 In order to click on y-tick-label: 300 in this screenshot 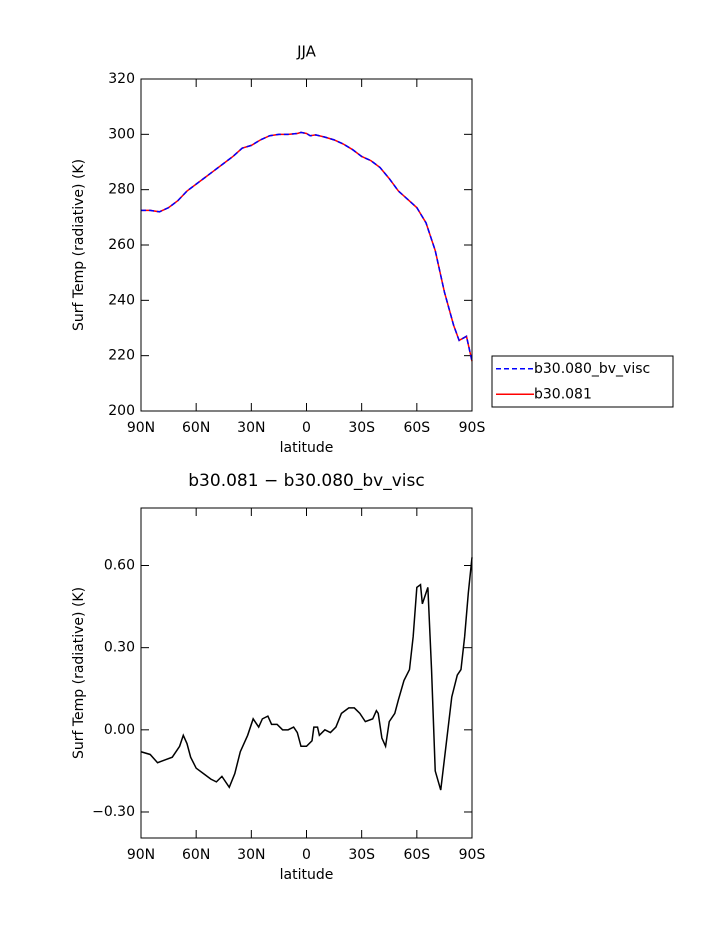, I will do `click(121, 134)`.